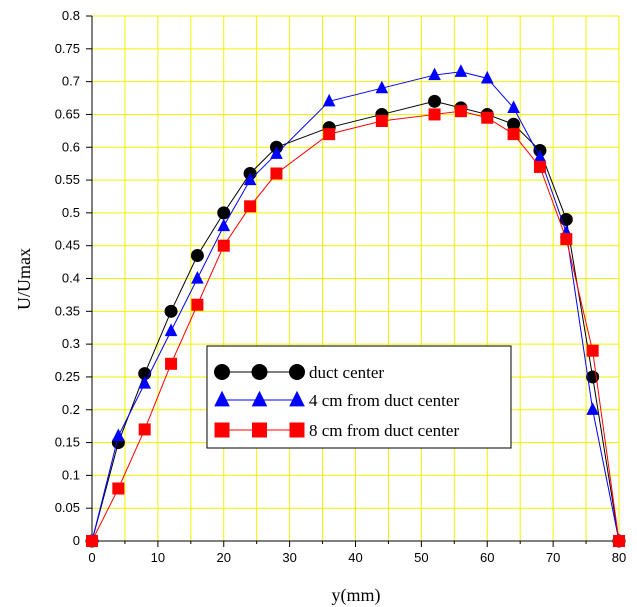  I want to click on legend-label: duct center, so click(346, 372).